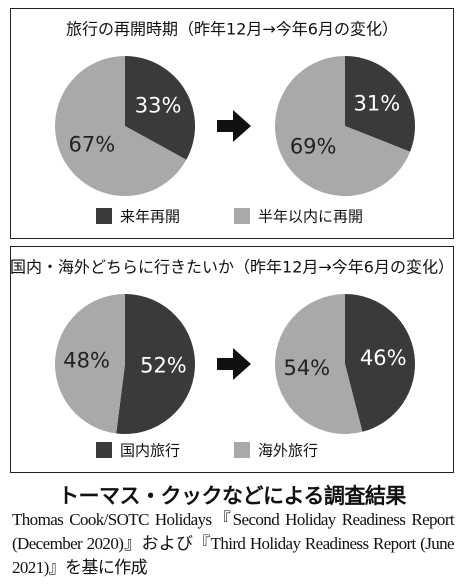 This screenshot has height=587, width=464. I want to click on value-label: 31%, so click(376, 103).